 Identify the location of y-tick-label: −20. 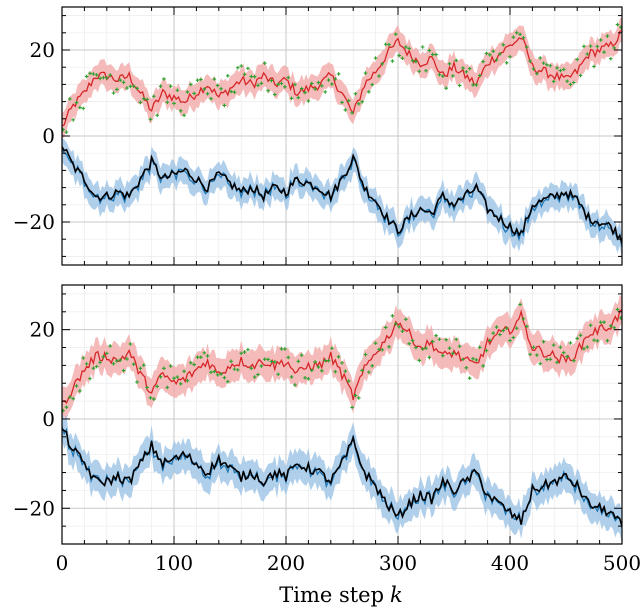
(34, 222).